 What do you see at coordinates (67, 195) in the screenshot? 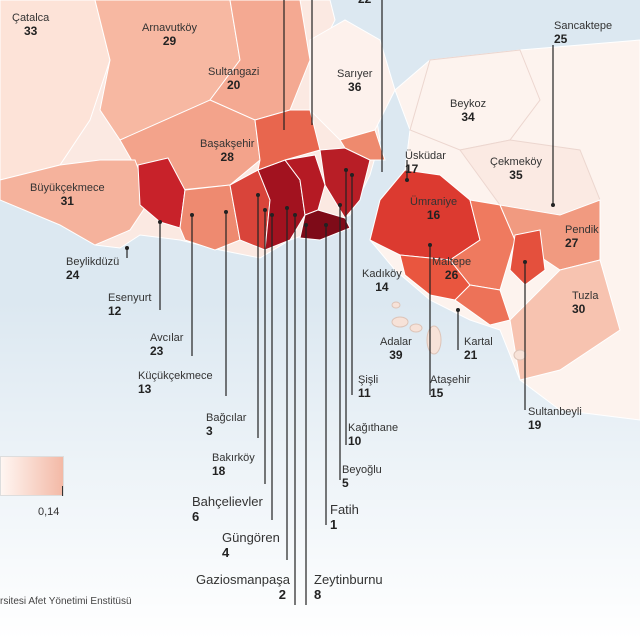
I see `label-buyukcekmece: Büyükçekmece 31` at bounding box center [67, 195].